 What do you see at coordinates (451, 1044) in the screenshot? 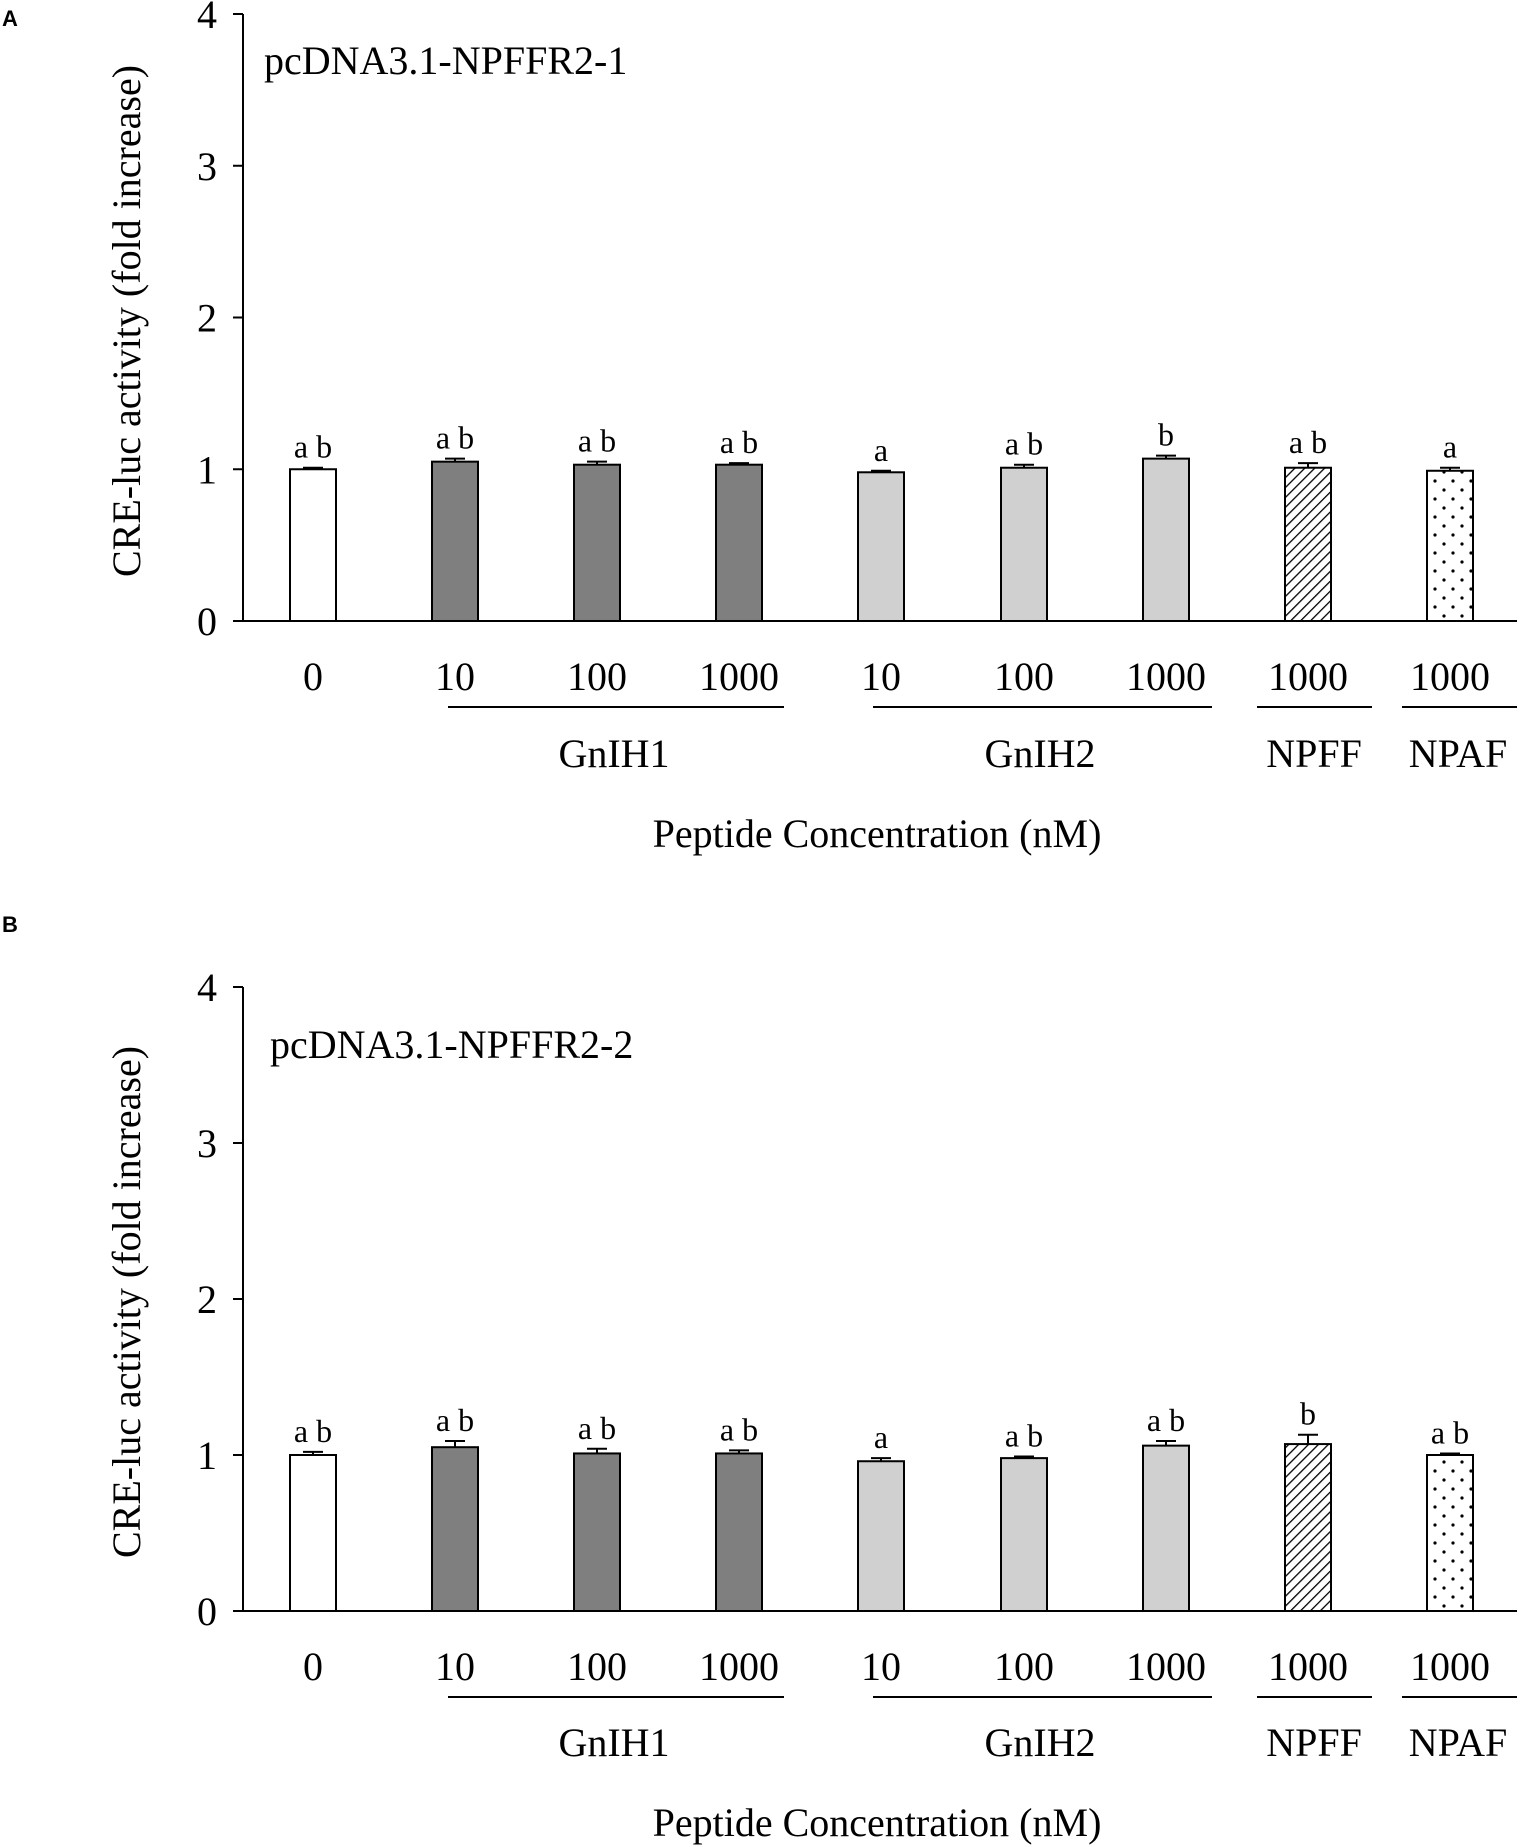
I see `inset-title: pcDNA3.1-NPFFR2-2` at bounding box center [451, 1044].